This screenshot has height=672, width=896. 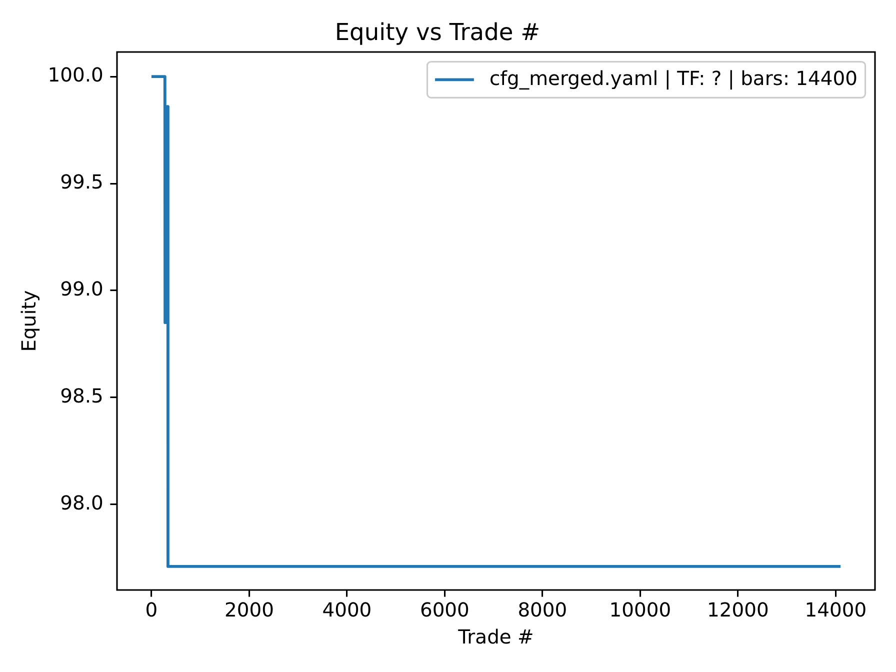 What do you see at coordinates (673, 78) in the screenshot?
I see `legend-label: cfg_merged.yaml | TF: ? | bars: 14400` at bounding box center [673, 78].